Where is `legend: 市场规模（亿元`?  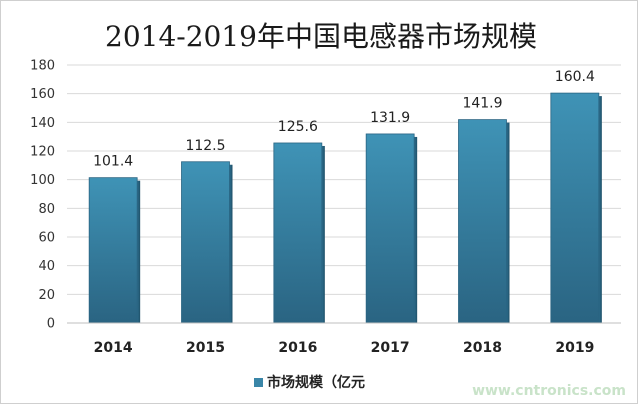
legend: 市场规模（亿元 is located at coordinates (309, 382).